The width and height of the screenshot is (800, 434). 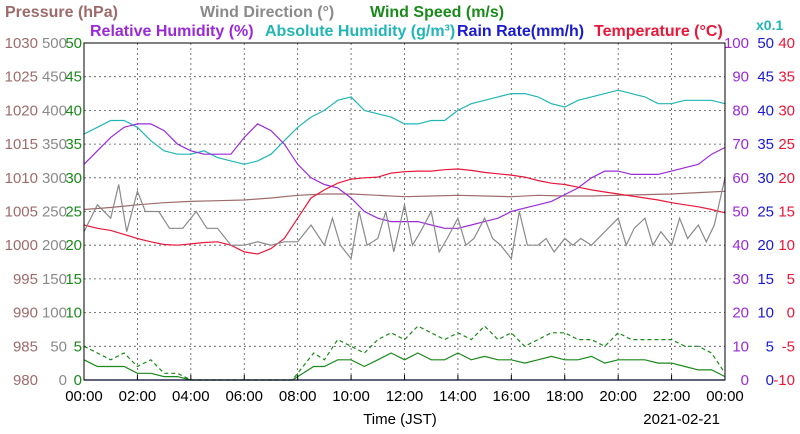 I want to click on wind-direction-tick-label: 350, so click(x=54, y=144).